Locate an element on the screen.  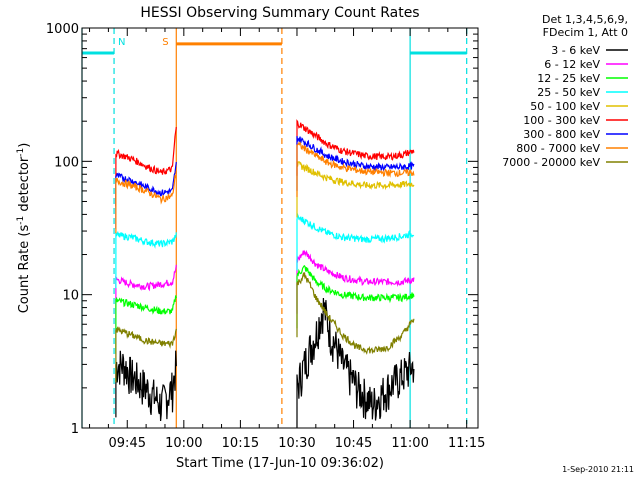
legend-item-label: 7000 - 20000 keV is located at coordinates (551, 162).